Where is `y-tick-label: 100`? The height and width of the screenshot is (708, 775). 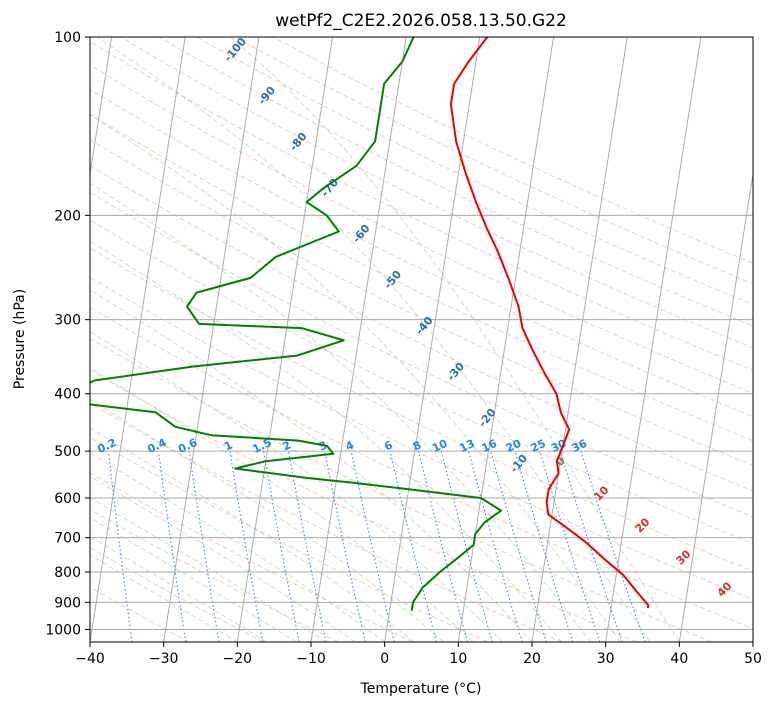
y-tick-label: 100 is located at coordinates (67, 38).